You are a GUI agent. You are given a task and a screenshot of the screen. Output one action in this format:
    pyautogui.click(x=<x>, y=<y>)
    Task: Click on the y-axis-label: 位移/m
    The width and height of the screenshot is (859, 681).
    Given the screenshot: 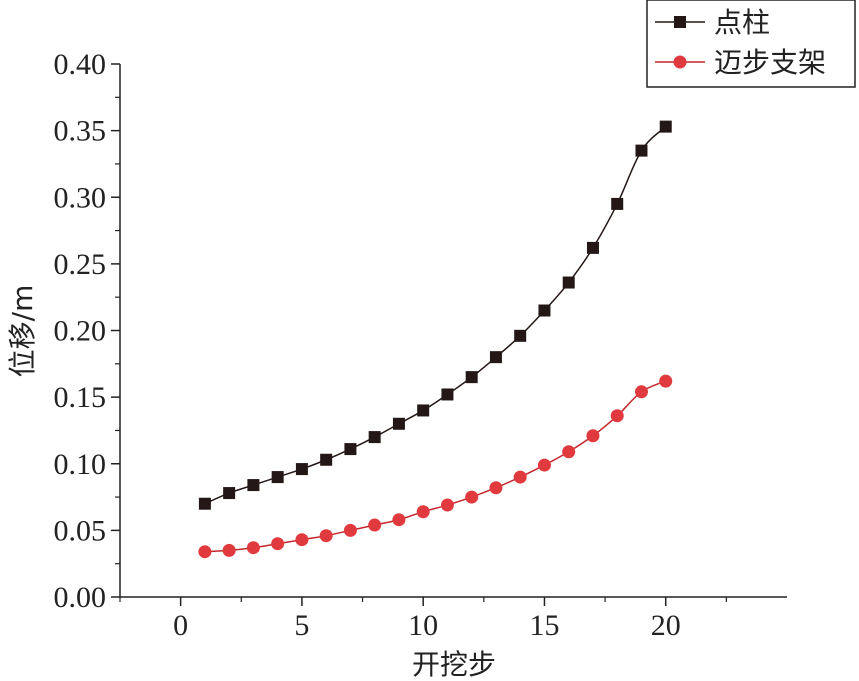 What is the action you would take?
    pyautogui.click(x=22, y=331)
    